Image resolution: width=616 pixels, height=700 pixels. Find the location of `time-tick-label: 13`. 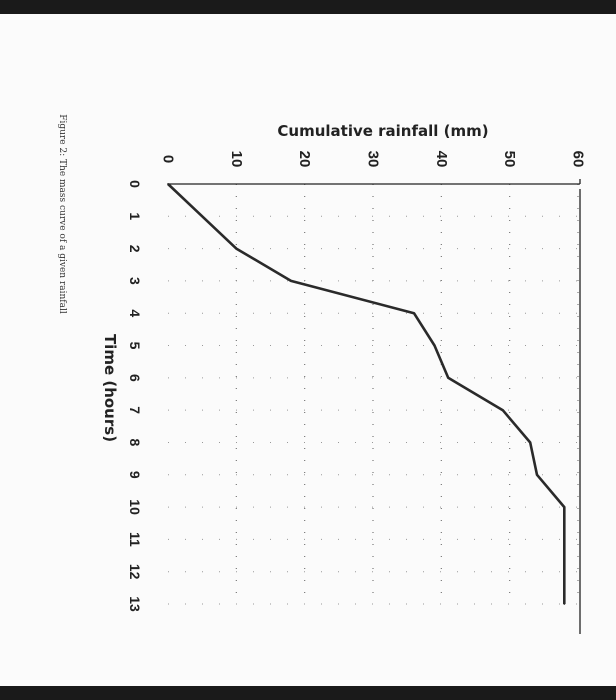

time-tick-label: 13 is located at coordinates (135, 604).